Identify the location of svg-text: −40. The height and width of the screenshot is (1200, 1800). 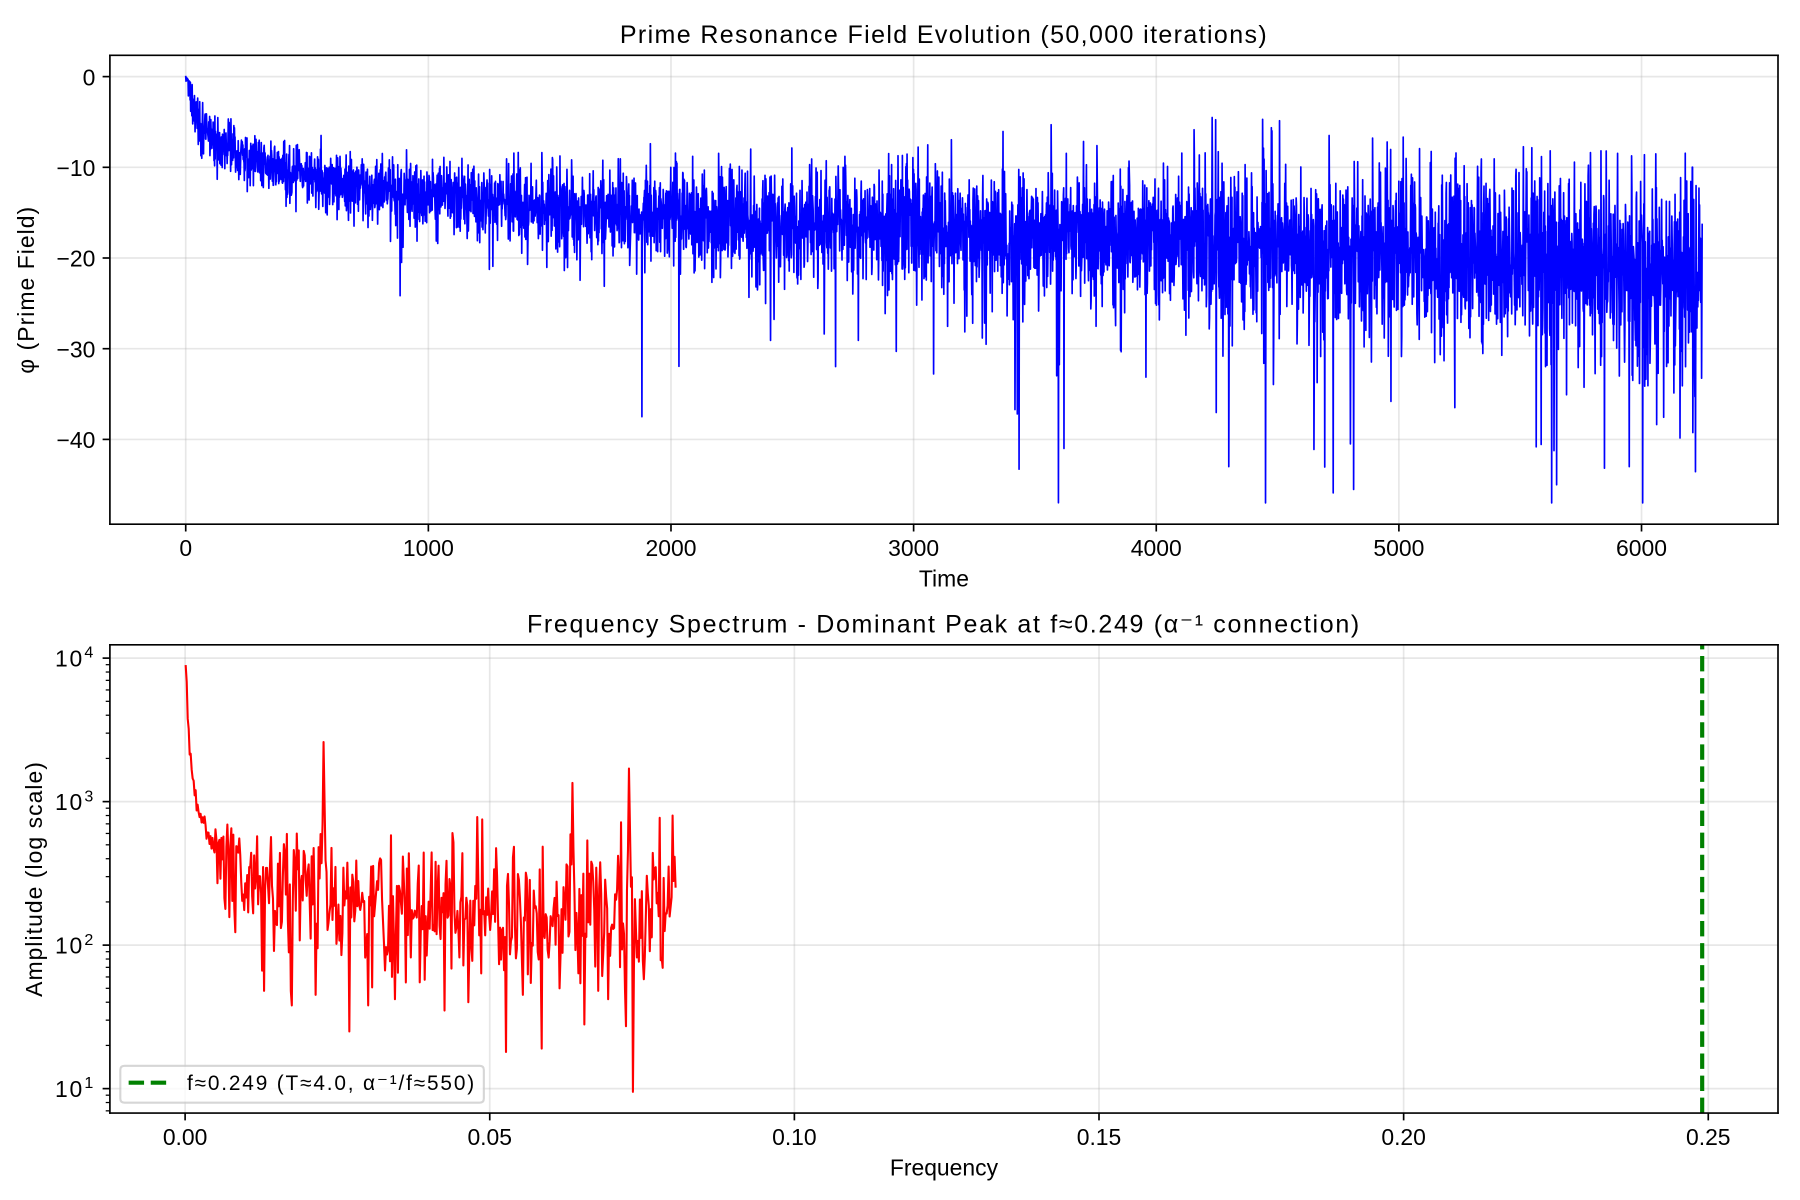
(75, 440).